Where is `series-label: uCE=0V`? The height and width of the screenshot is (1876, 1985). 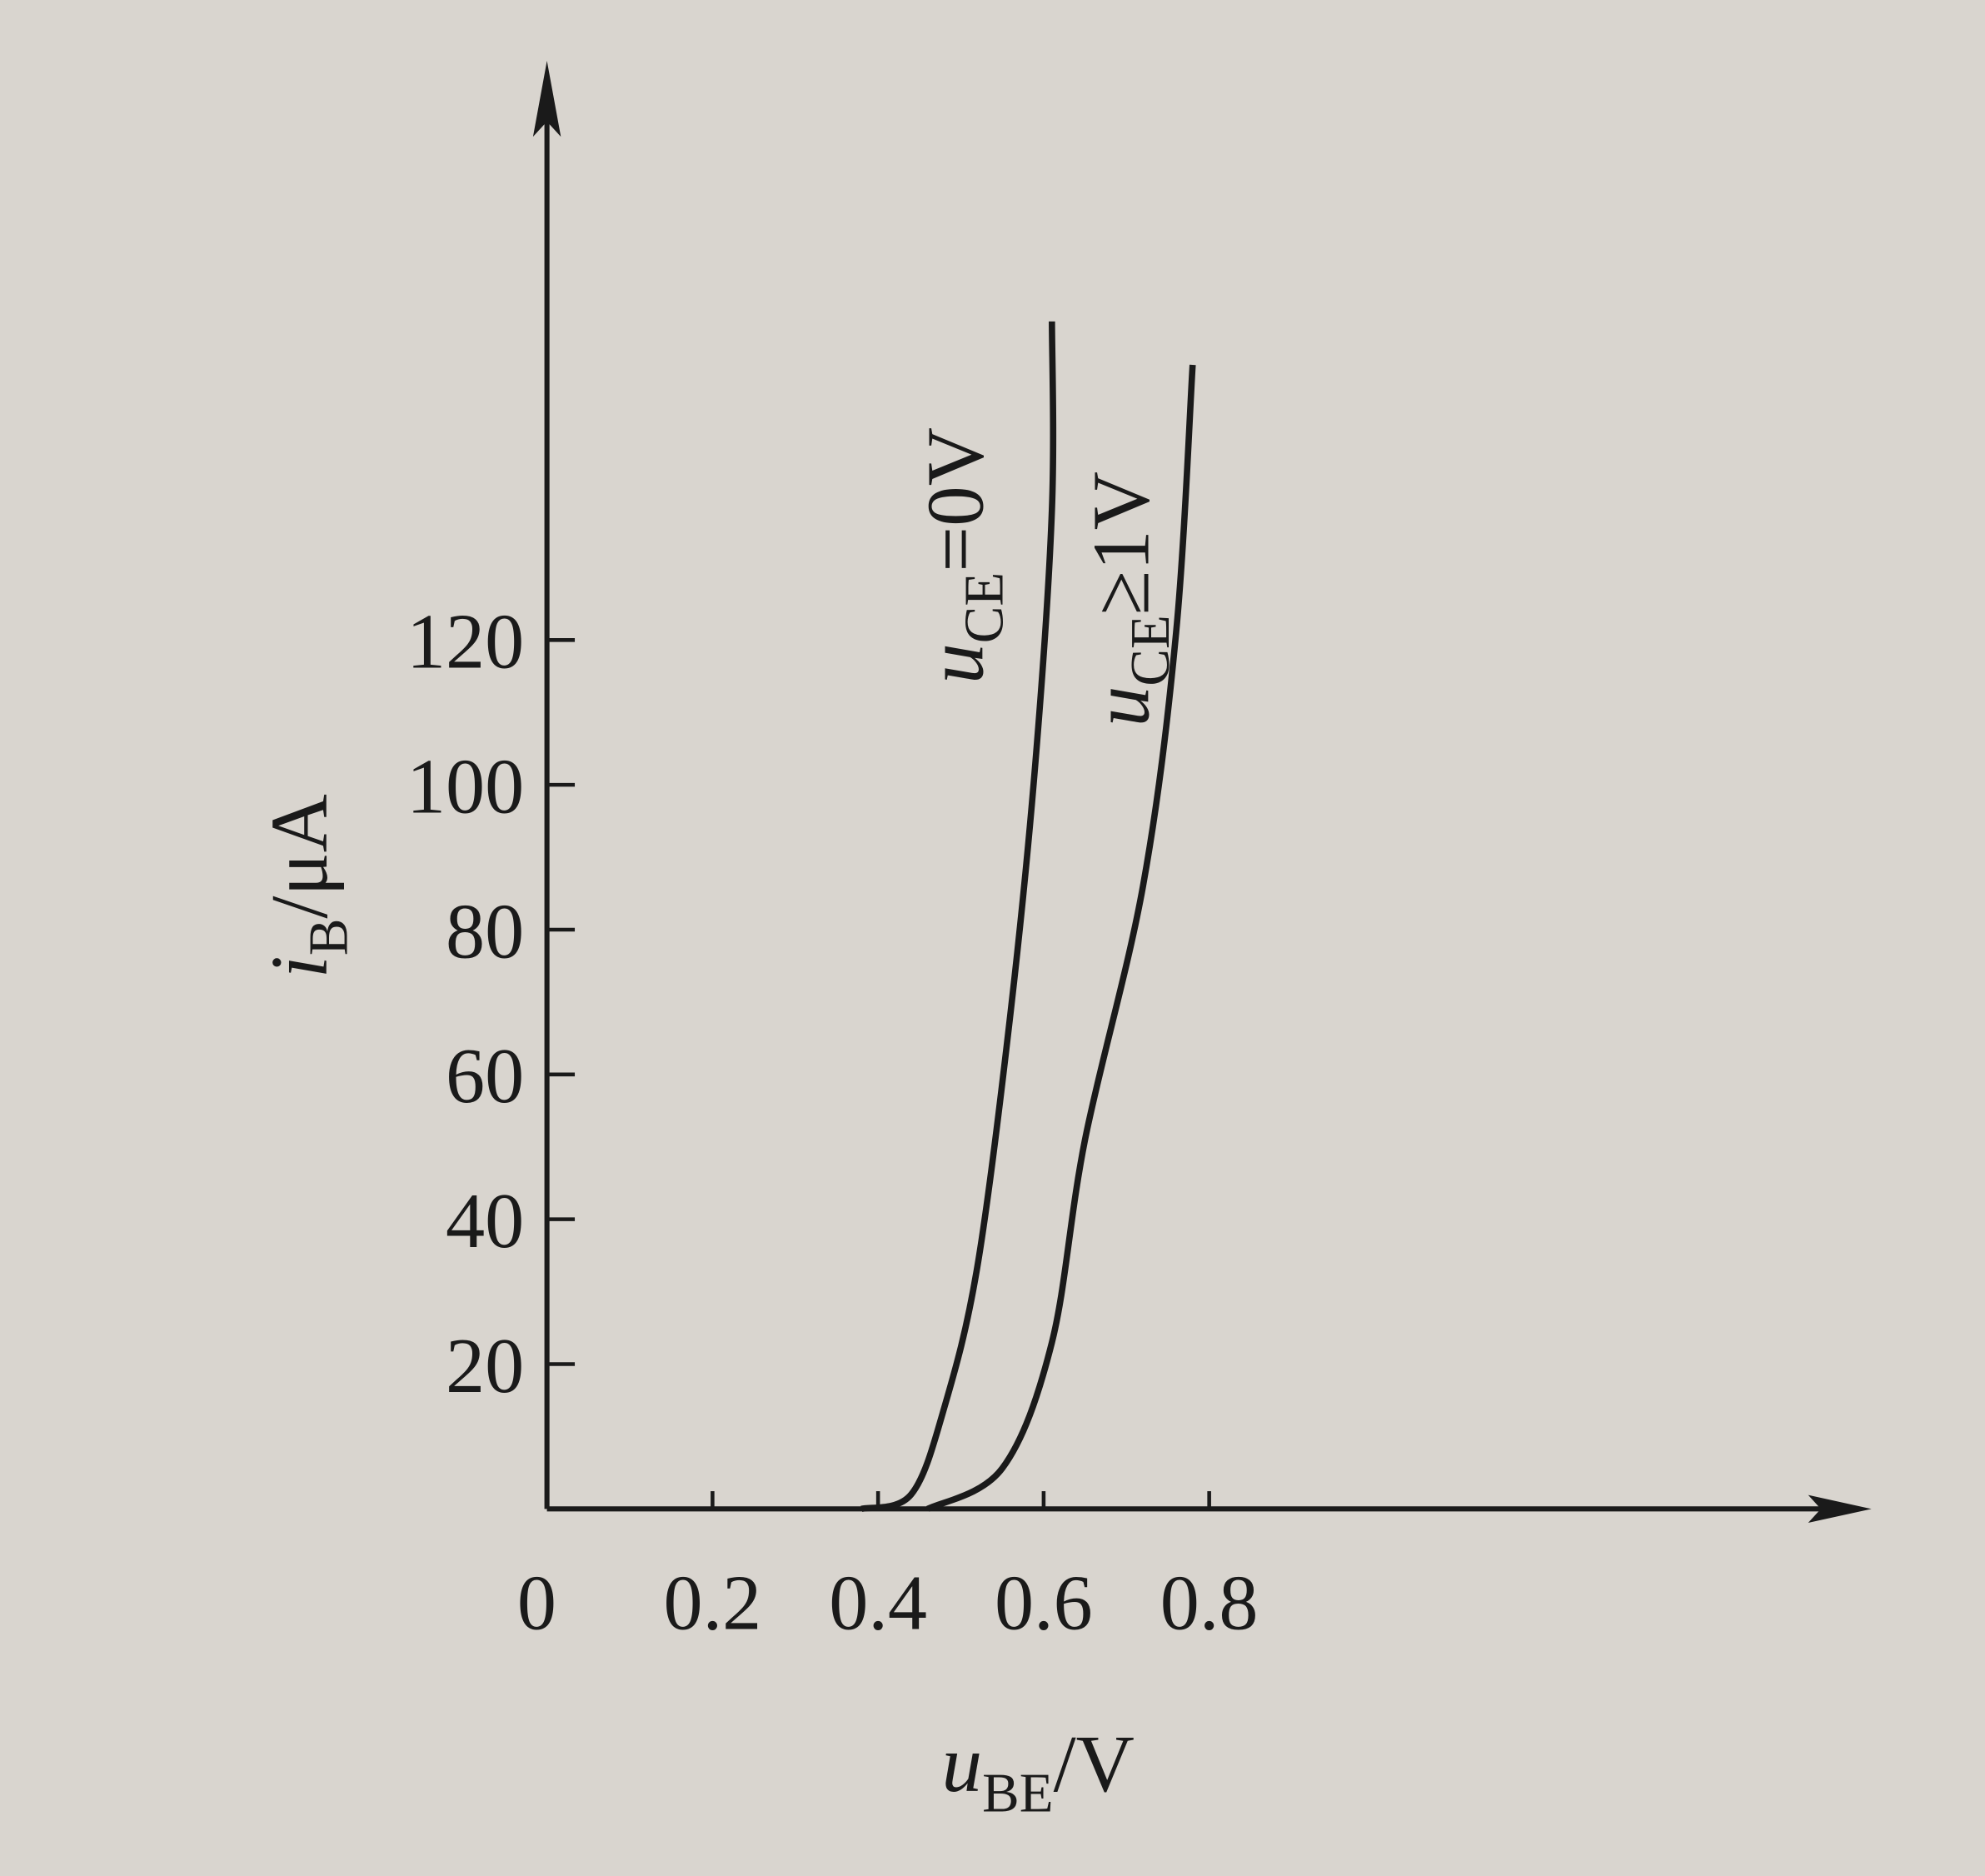
series-label: uCE=0V is located at coordinates (962, 555).